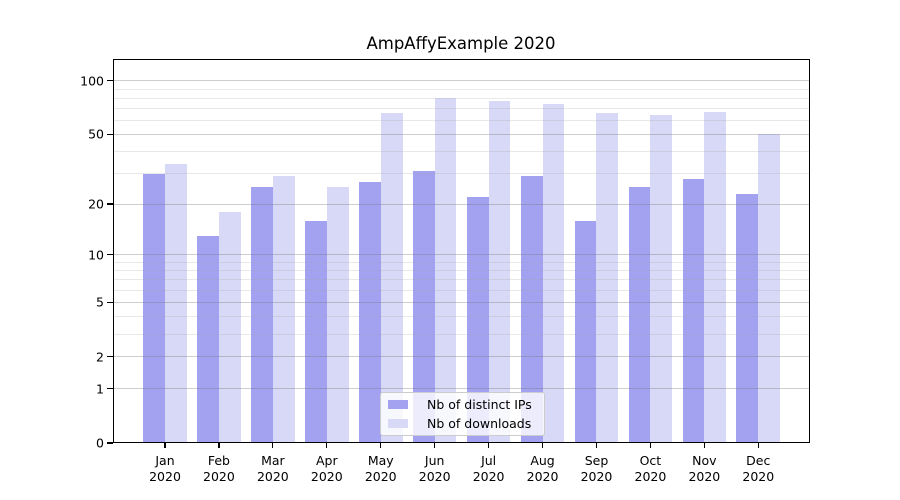  I want to click on x-tick-mark-dec, so click(758, 445).